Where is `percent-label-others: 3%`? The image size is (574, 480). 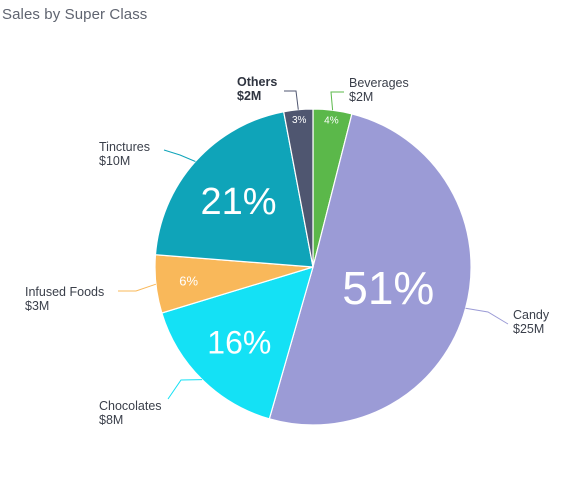 percent-label-others: 3% is located at coordinates (299, 120).